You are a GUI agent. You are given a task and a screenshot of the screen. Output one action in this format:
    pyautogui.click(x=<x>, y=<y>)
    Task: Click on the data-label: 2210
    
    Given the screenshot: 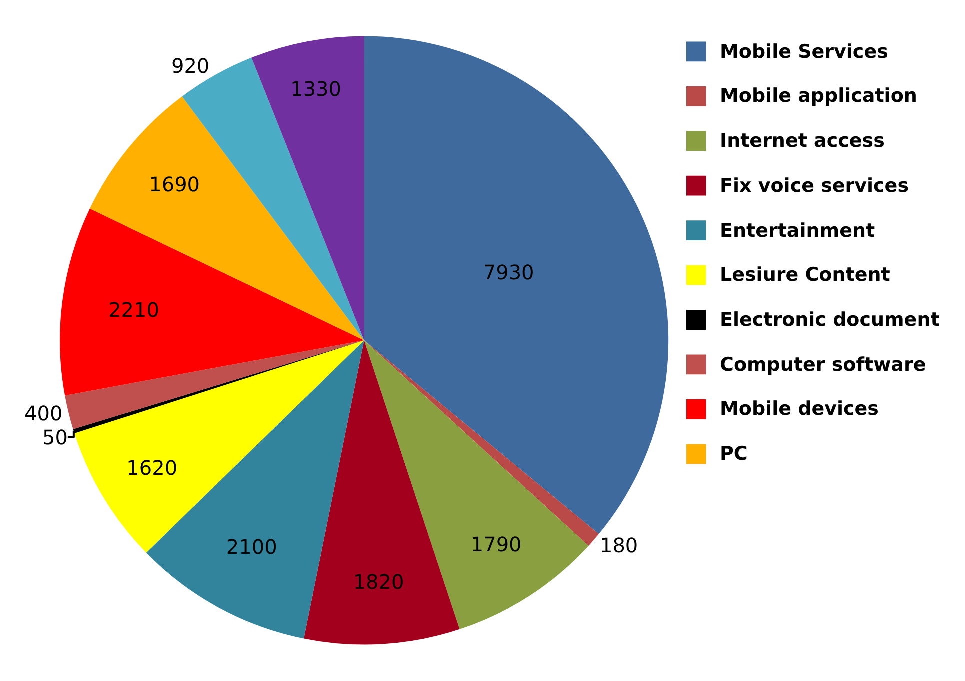 What is the action you would take?
    pyautogui.click(x=134, y=310)
    